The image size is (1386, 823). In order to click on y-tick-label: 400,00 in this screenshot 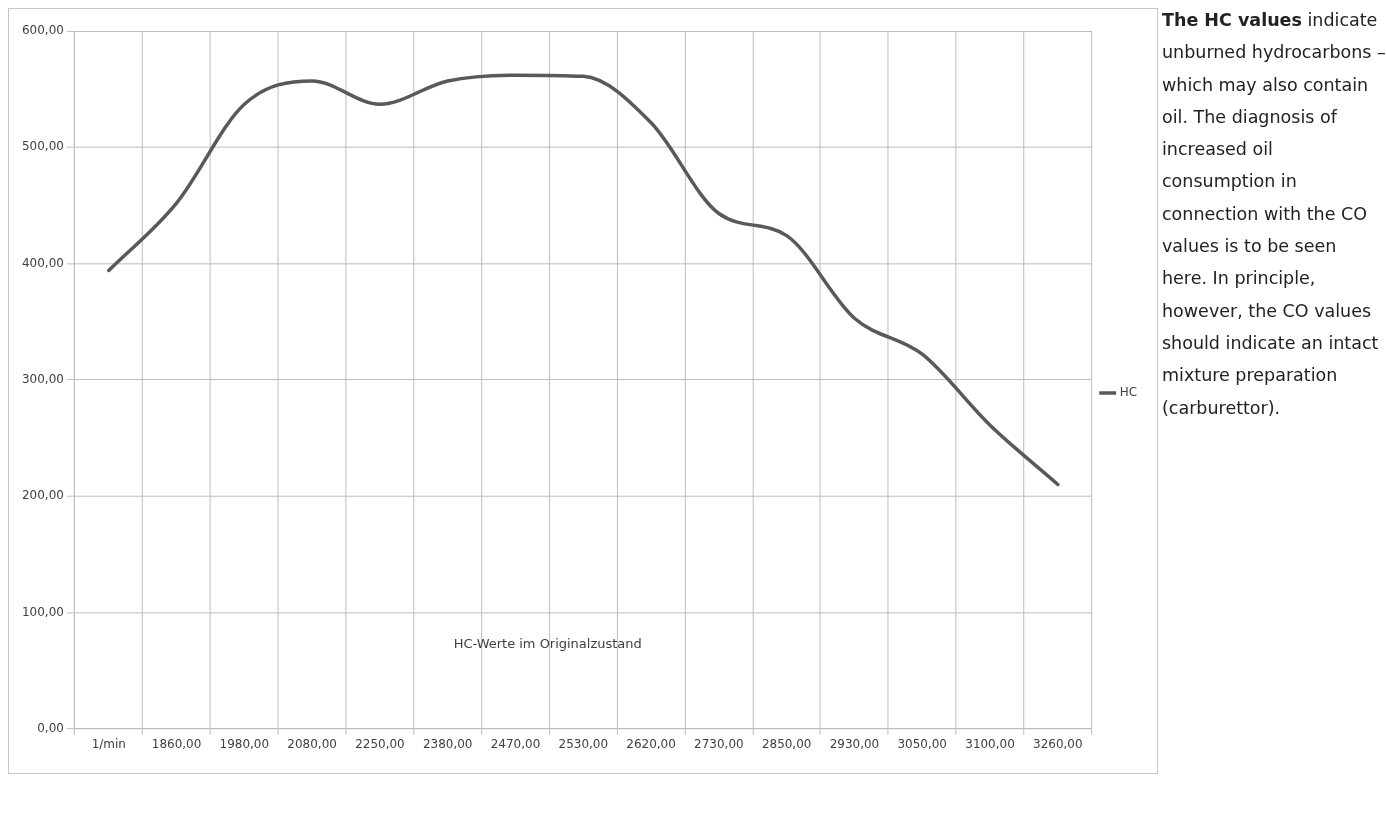, I will do `click(42, 262)`.